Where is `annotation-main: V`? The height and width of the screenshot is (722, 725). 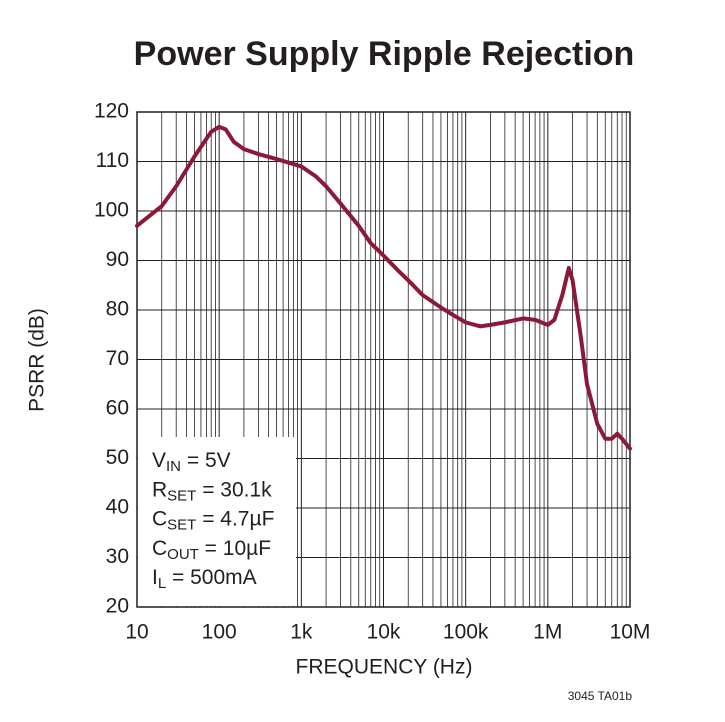
annotation-main: V is located at coordinates (159, 460).